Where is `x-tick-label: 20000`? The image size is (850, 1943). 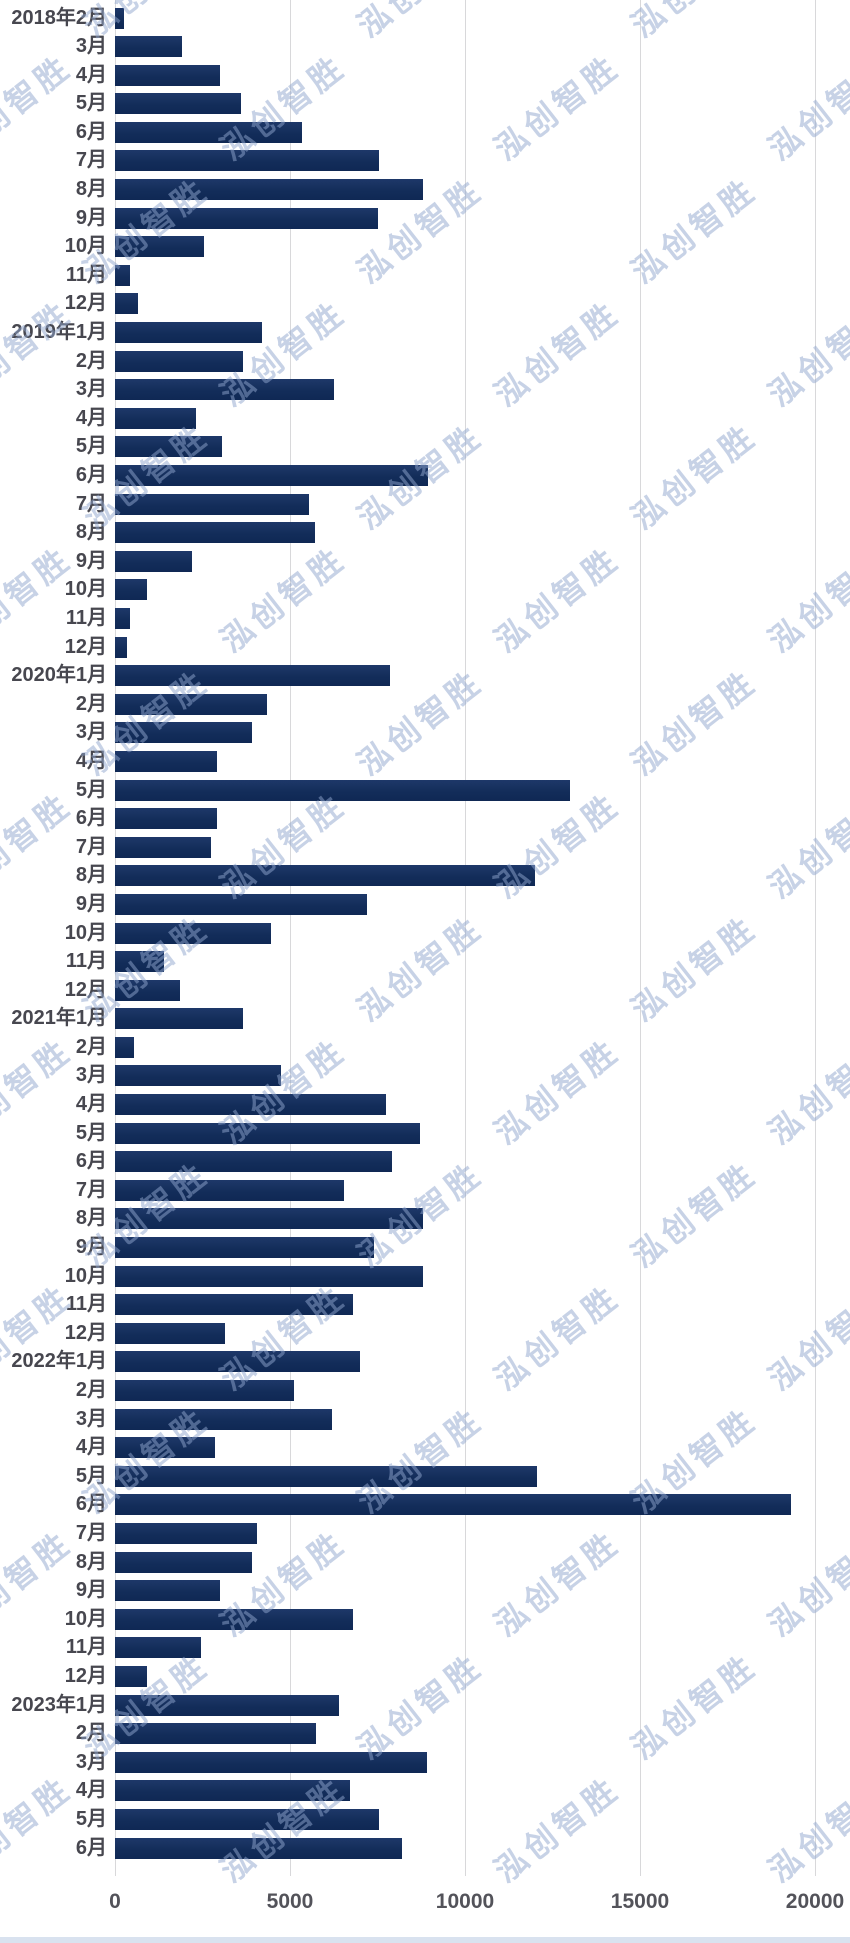
x-tick-label: 20000 is located at coordinates (815, 1901).